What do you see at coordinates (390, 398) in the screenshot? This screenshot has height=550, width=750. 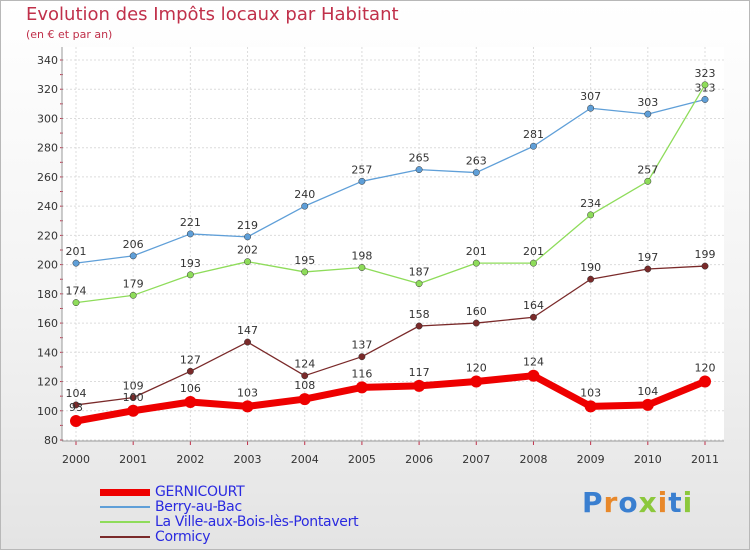 I see `series-line-gernicourt` at bounding box center [390, 398].